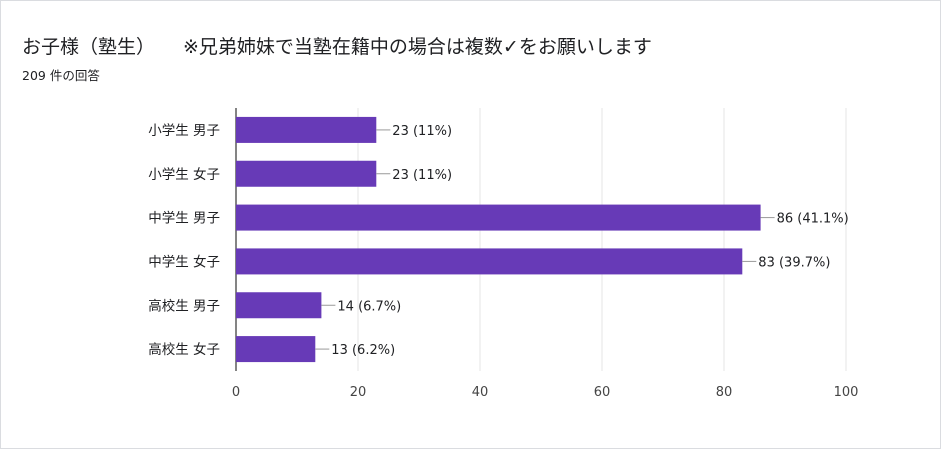 The width and height of the screenshot is (941, 449). Describe the element at coordinates (184, 219) in the screenshot. I see `category-label: 中学生 男子` at that location.